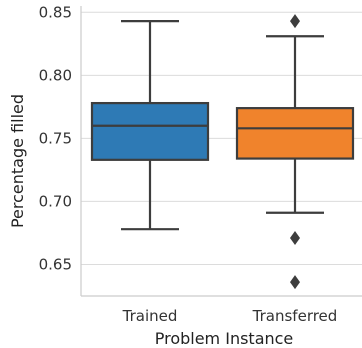 The image size is (362, 348). Describe the element at coordinates (55, 75) in the screenshot. I see `y-tick-label-3: 0.80` at that location.